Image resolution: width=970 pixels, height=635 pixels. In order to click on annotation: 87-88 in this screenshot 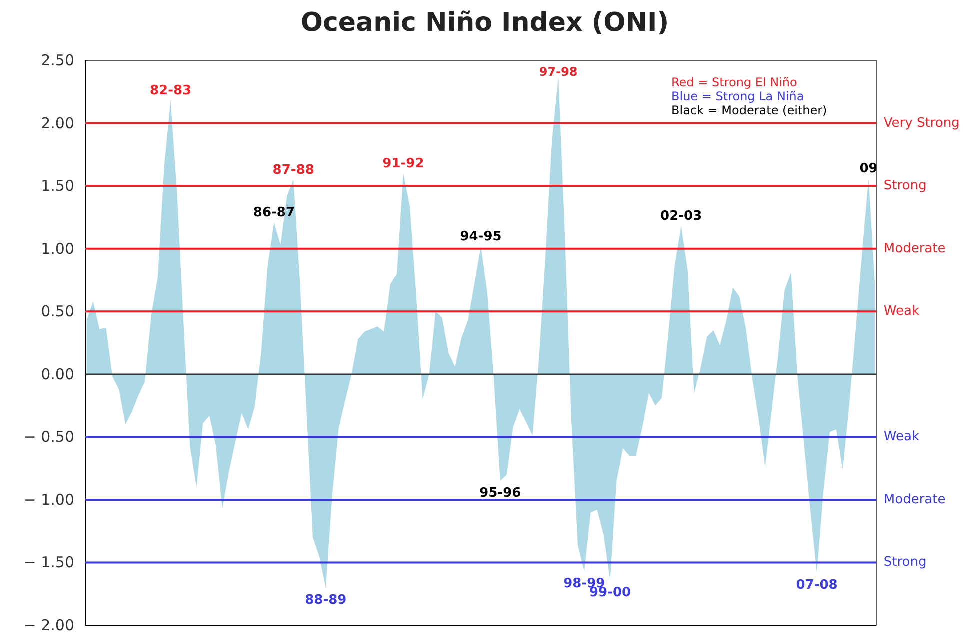, I will do `click(293, 170)`.